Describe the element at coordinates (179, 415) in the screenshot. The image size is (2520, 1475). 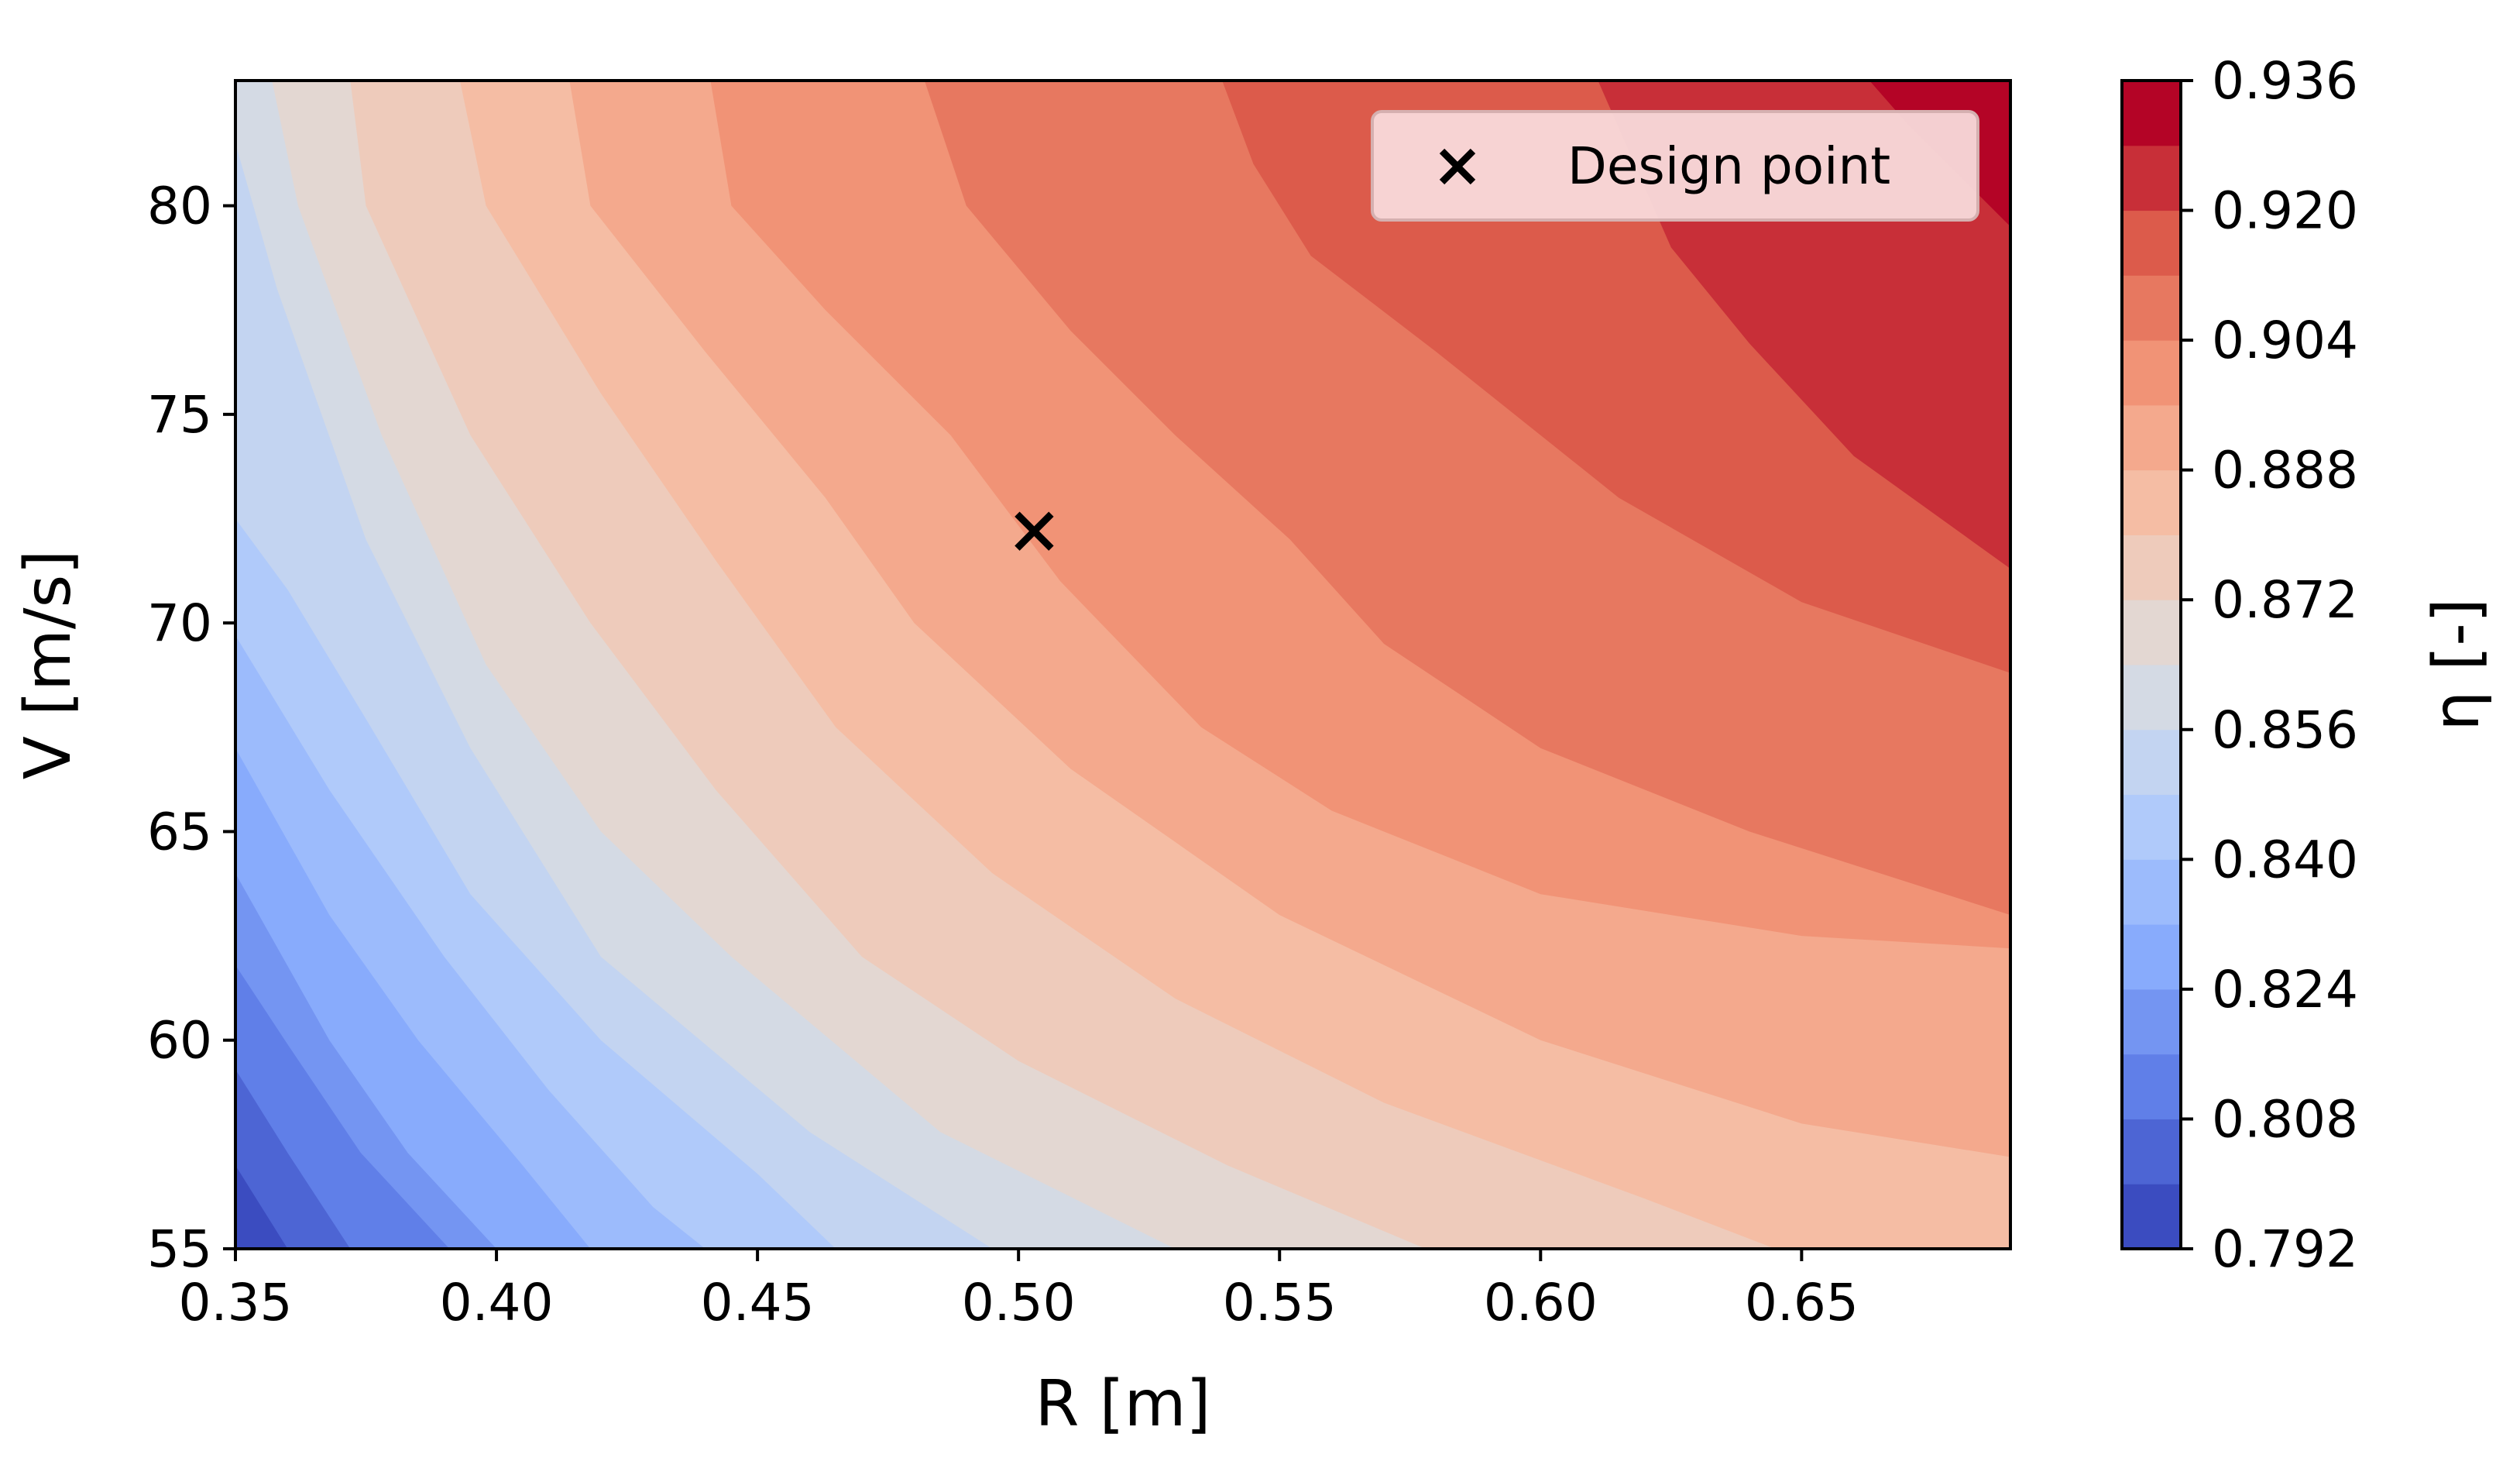
I see `y-tick-label: 75` at that location.